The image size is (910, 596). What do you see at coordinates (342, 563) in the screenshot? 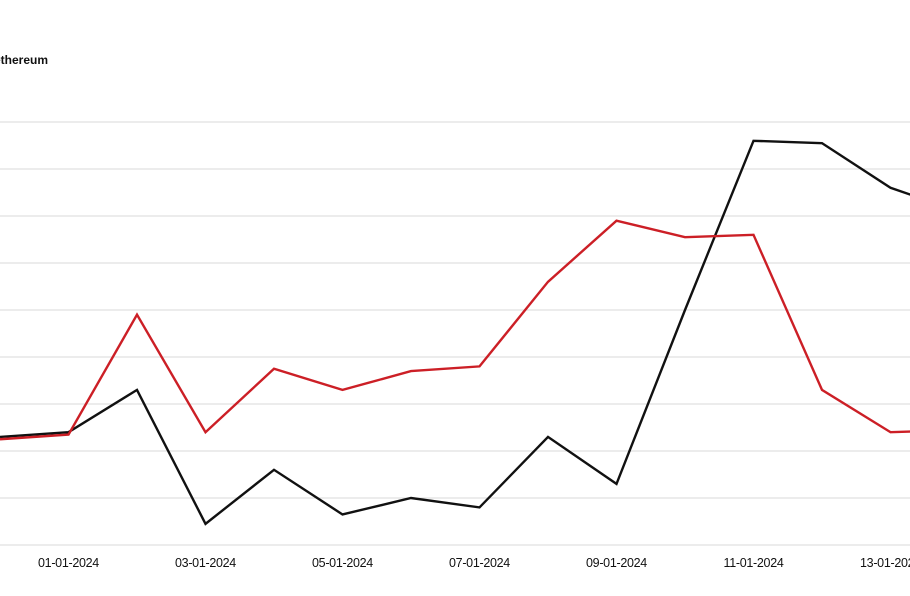
I see `x-tick-label: 05-01-2024` at bounding box center [342, 563].